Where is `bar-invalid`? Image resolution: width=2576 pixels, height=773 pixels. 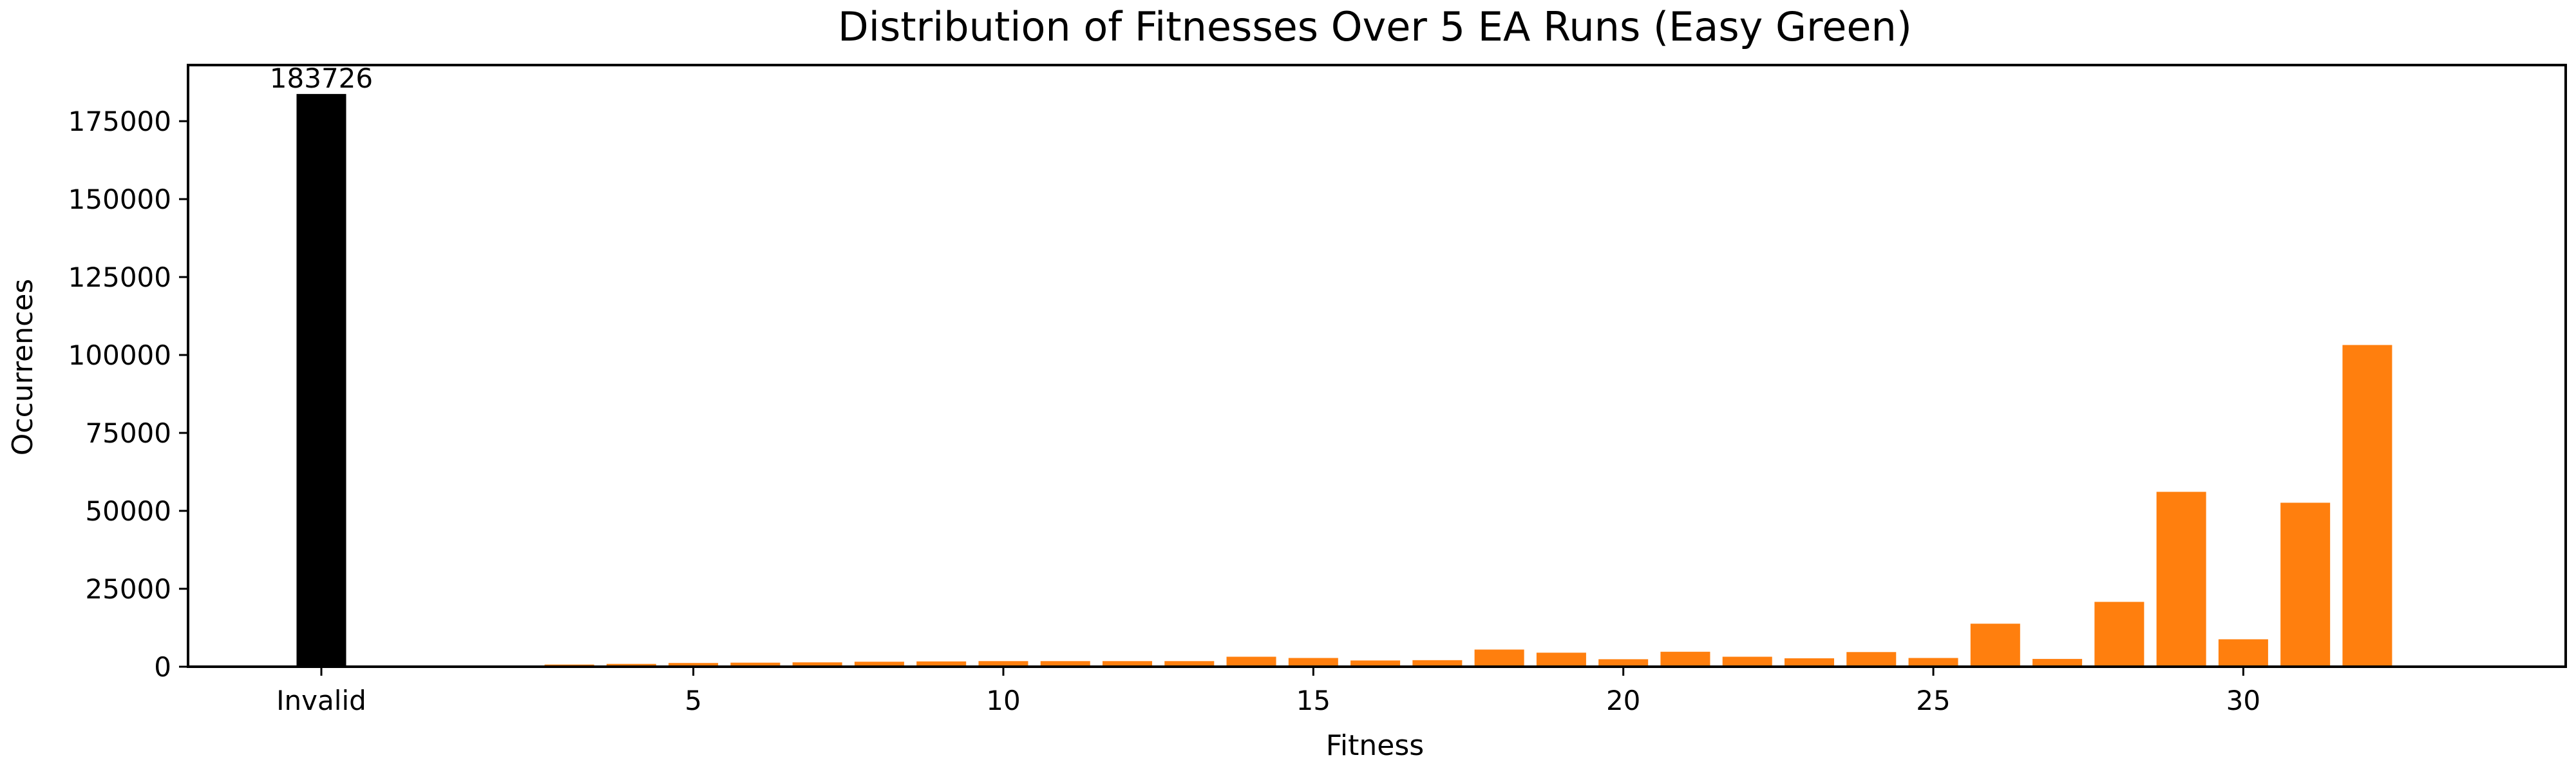
bar-invalid is located at coordinates (321, 380).